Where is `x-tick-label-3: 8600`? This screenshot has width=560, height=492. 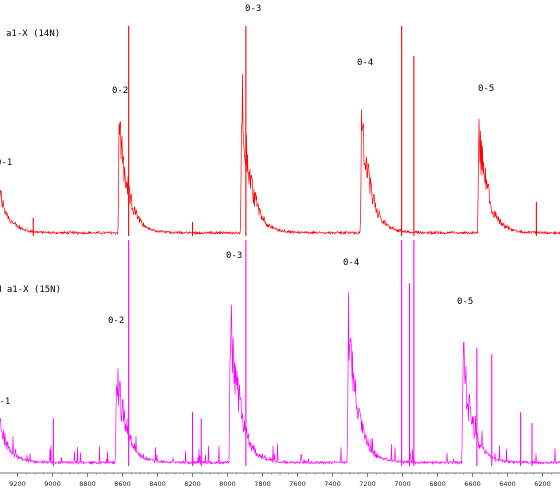 x-tick-label-3: 8600 is located at coordinates (122, 484).